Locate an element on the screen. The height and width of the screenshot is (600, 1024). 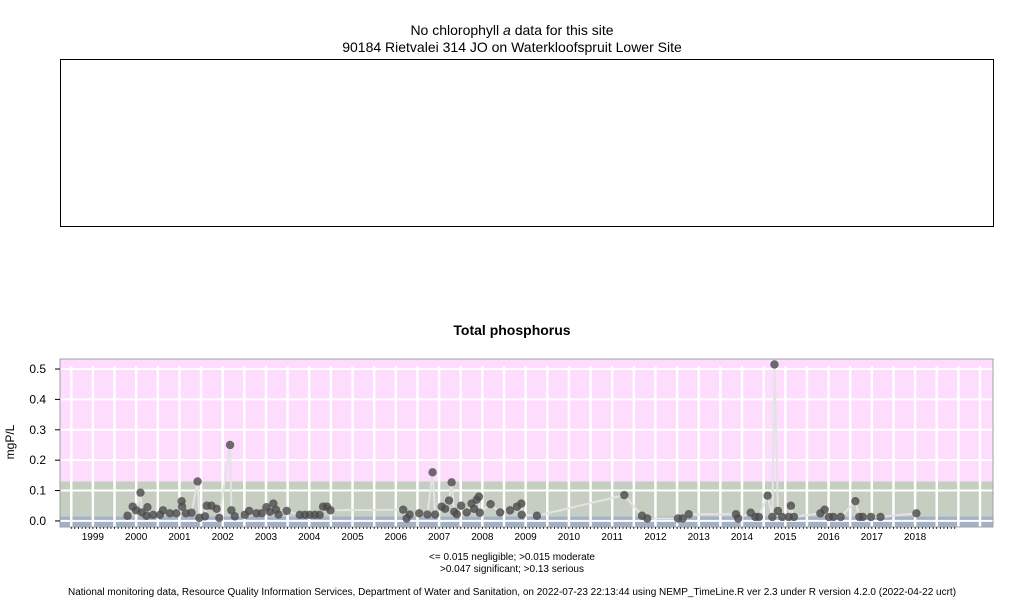
legend-line-1: <= 0.015 negligible; >0.015 moderate is located at coordinates (512, 557).